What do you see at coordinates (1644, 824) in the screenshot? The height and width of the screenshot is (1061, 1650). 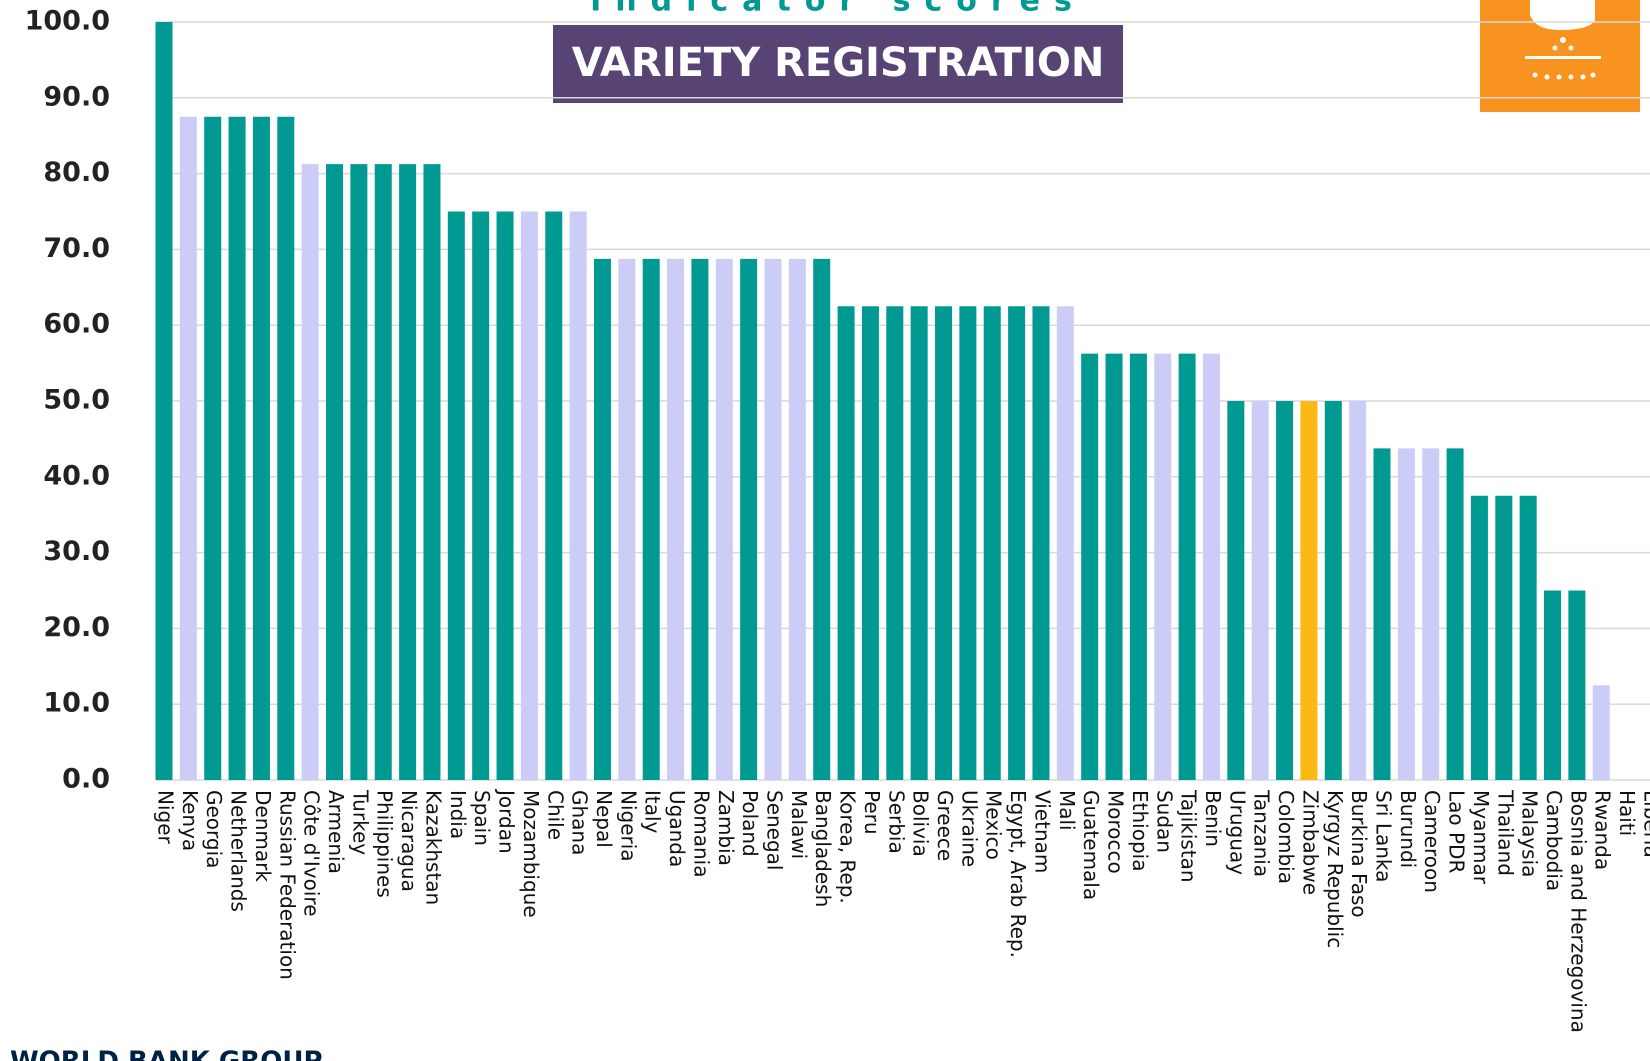 I see `x-tick-label: Liberia` at bounding box center [1644, 824].